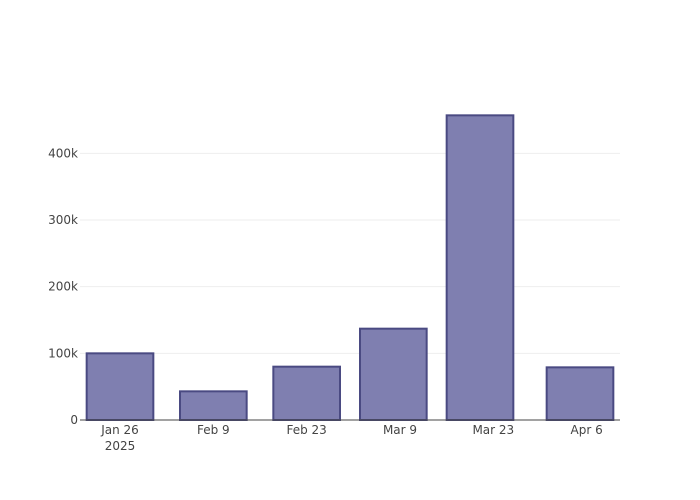  Describe the element at coordinates (74, 420) in the screenshot. I see `y-tick-label: 0` at that location.